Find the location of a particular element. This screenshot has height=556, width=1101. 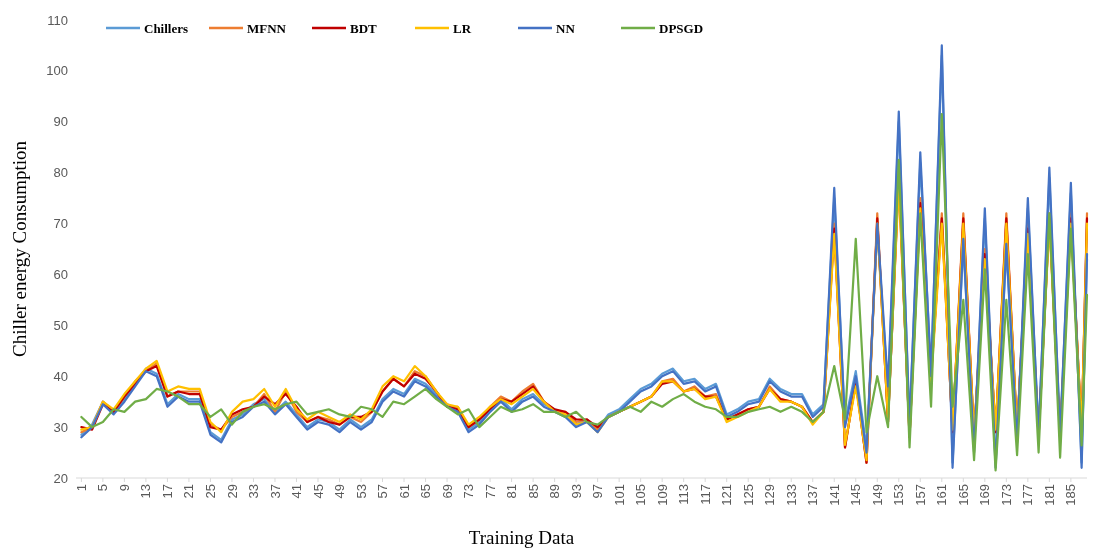

y-axis-title: Chiller energy Consumption is located at coordinates (19, 249).